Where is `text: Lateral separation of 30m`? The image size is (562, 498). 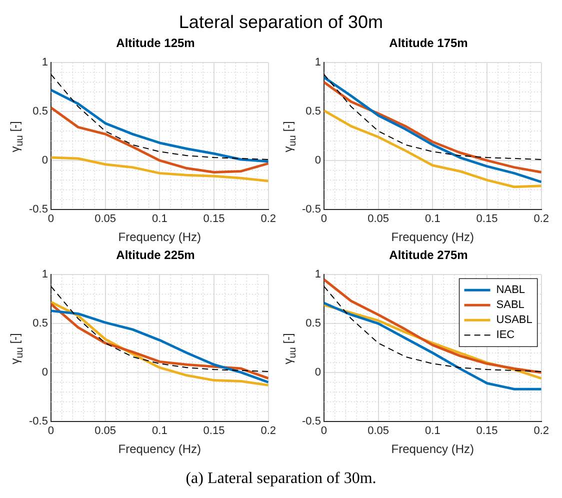
text: Lateral separation of 30m is located at coordinates (281, 22).